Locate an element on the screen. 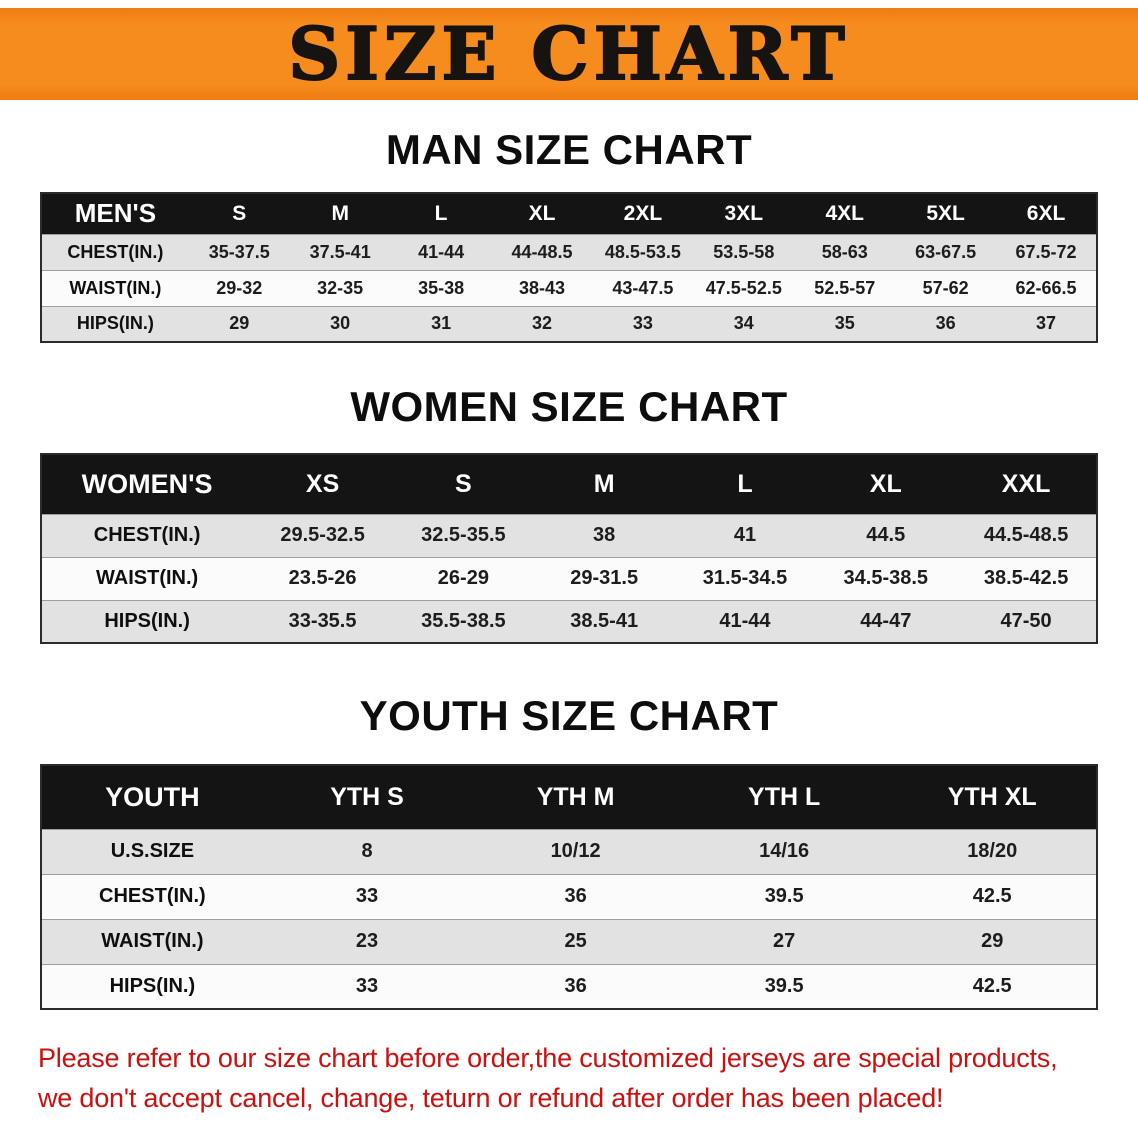 Image resolution: width=1138 pixels, height=1132 pixels. size-header-cell: 4XL is located at coordinates (845, 213).